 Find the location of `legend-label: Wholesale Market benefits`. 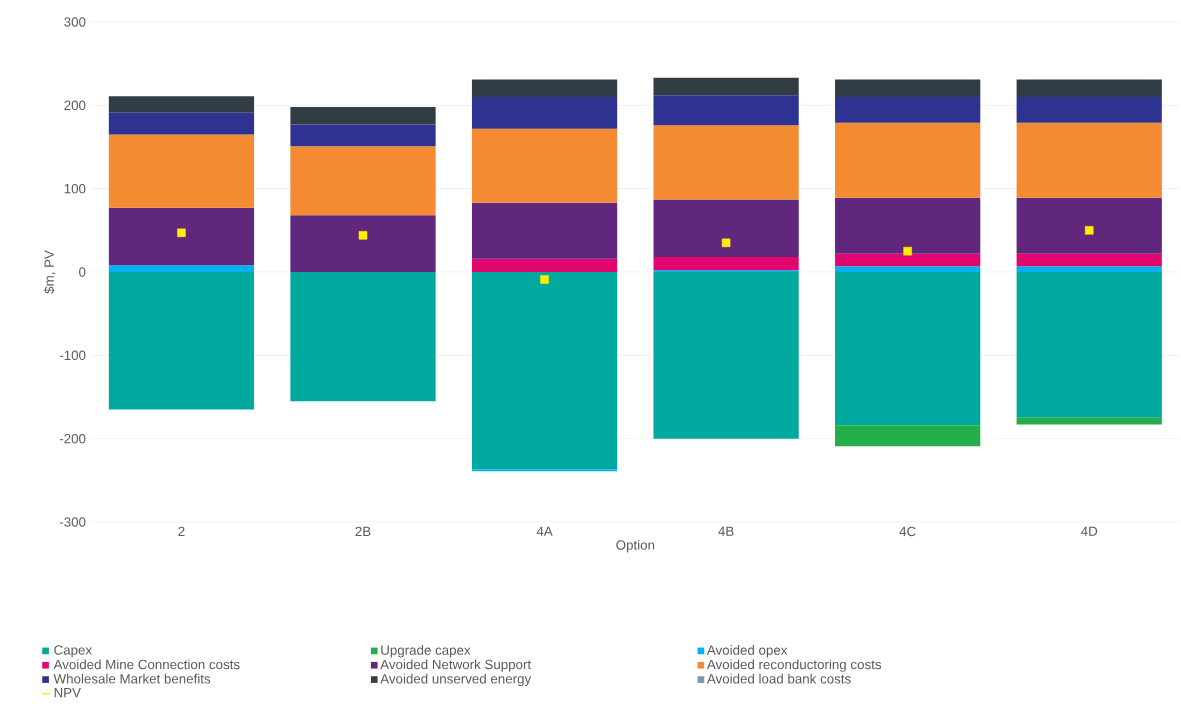

legend-label: Wholesale Market benefits is located at coordinates (132, 678).